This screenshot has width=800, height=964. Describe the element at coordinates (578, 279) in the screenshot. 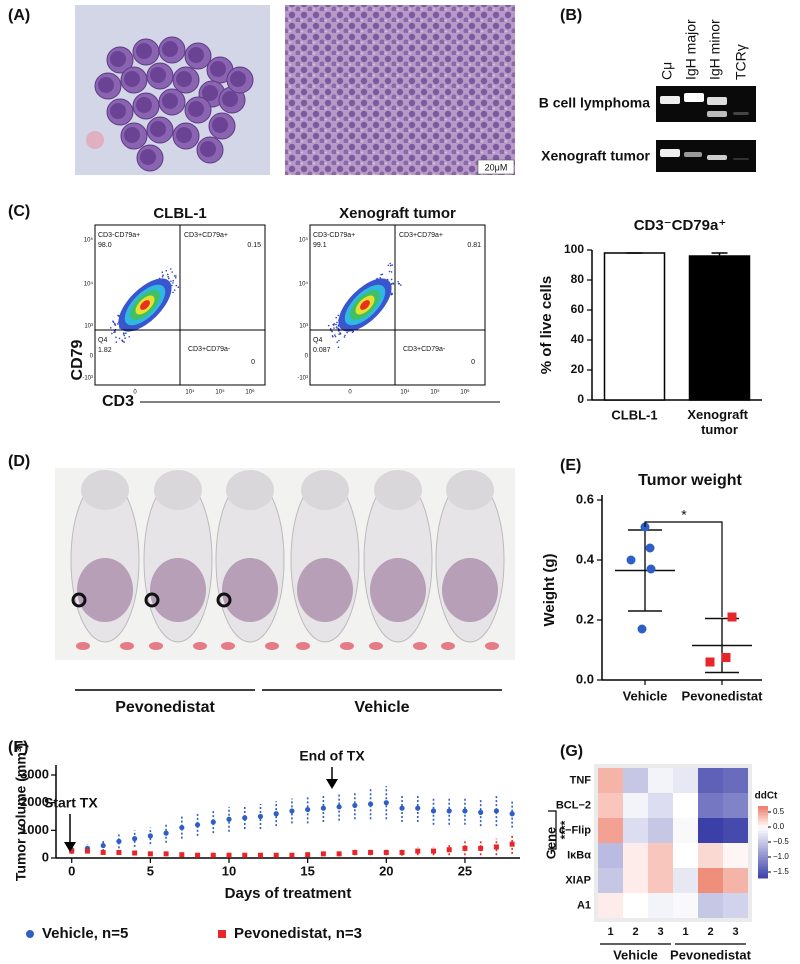

I see `y-tick-label: 80` at that location.